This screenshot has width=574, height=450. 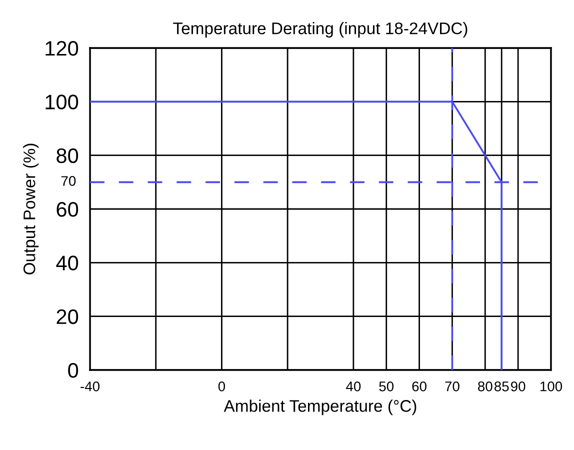 I want to click on y-tick-label: 100, so click(x=62, y=102).